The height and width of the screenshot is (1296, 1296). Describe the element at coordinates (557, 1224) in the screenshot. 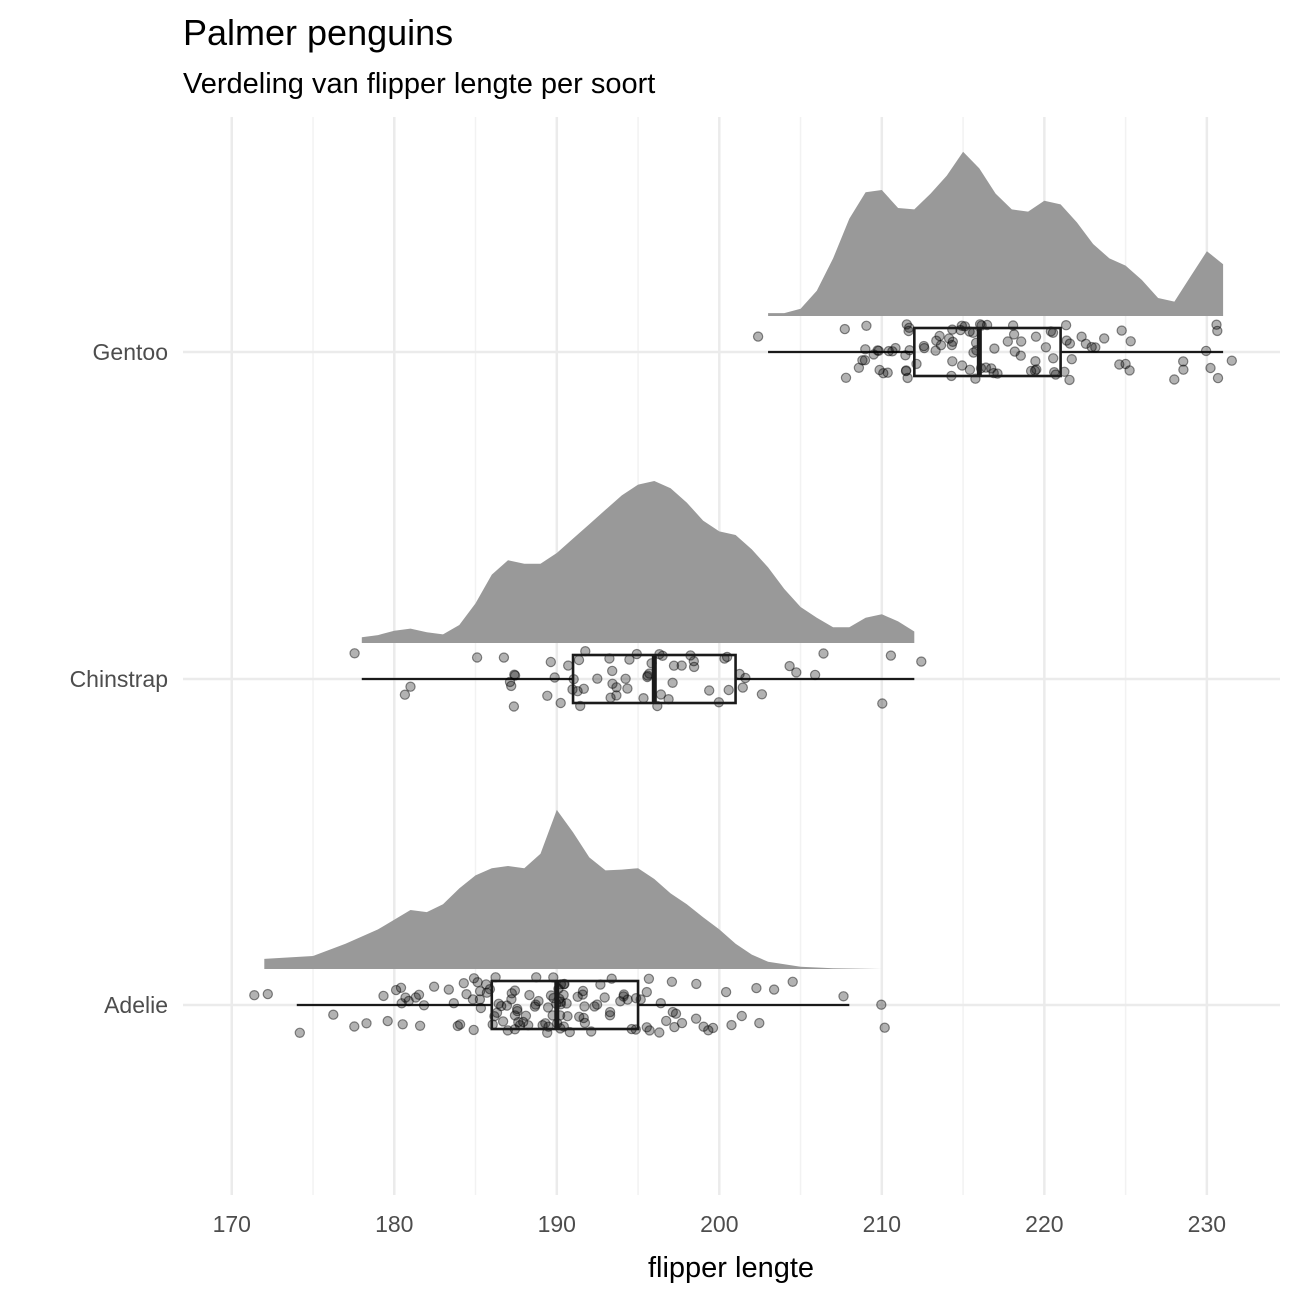

I see `x-tick-label: 190` at that location.